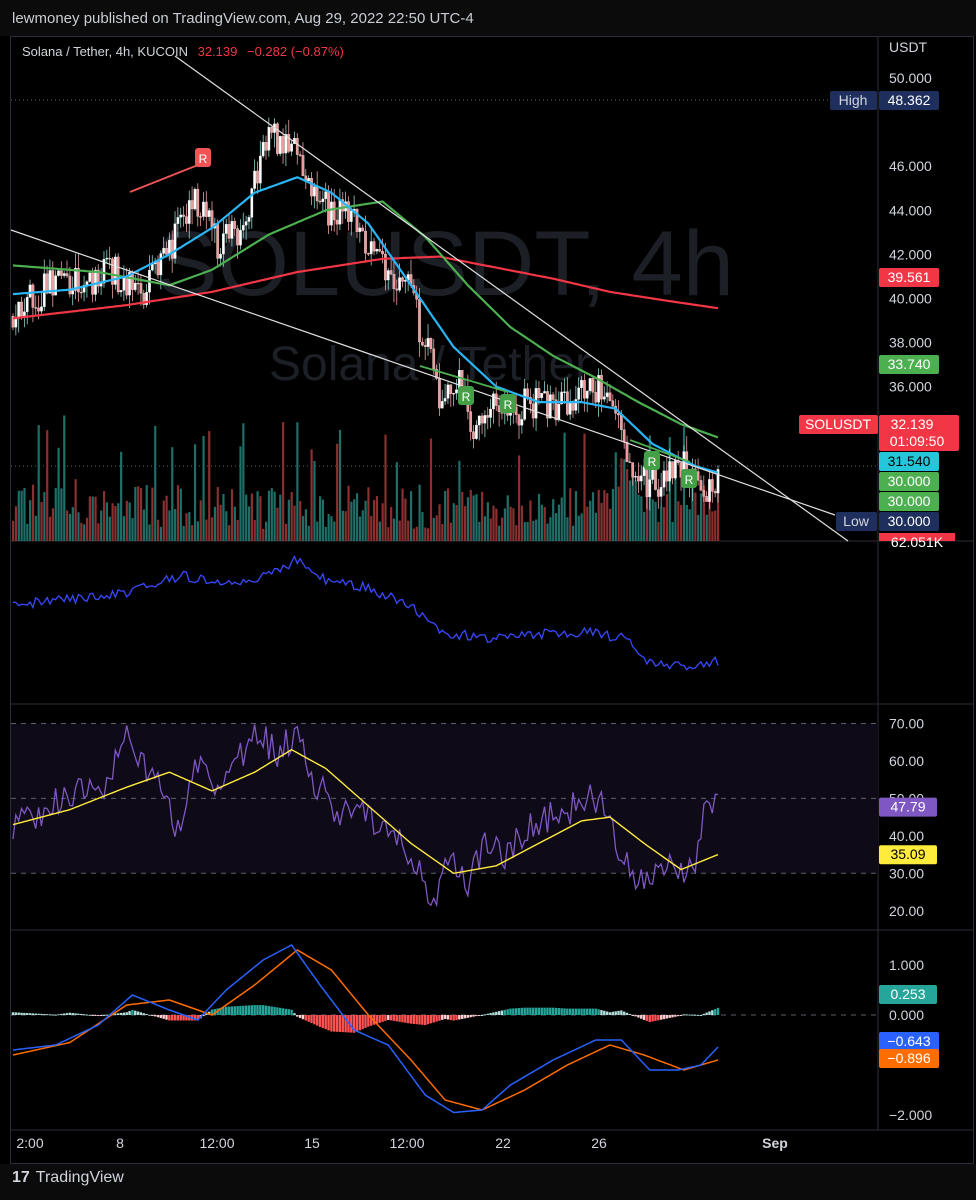 The image size is (976, 1200). I want to click on rsi-axis-tick: 20.00, so click(906, 911).